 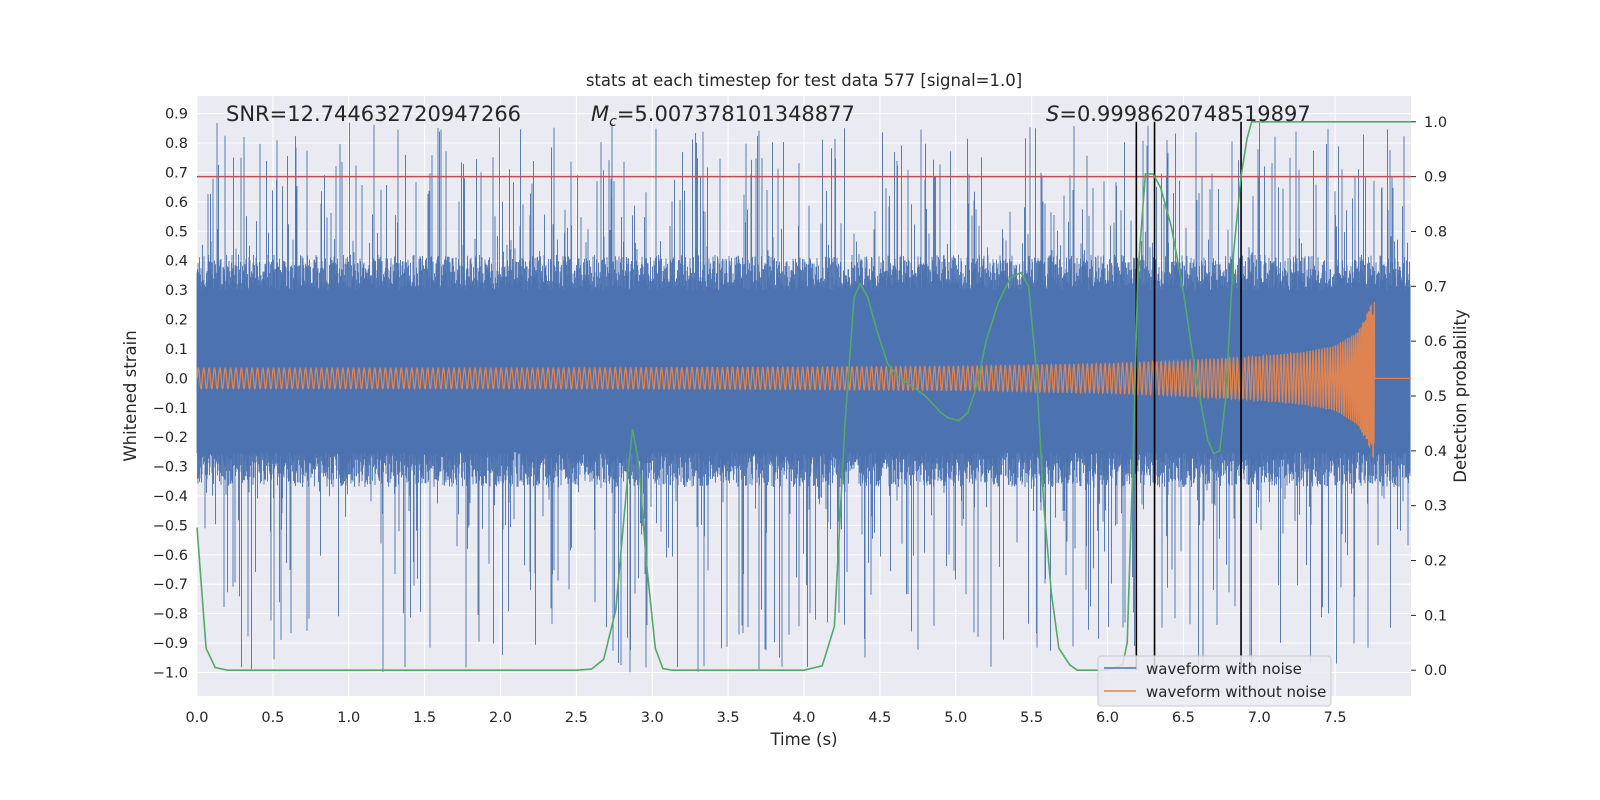 What do you see at coordinates (373, 114) in the screenshot?
I see `snr-annotation: SNR=12.744632720947266` at bounding box center [373, 114].